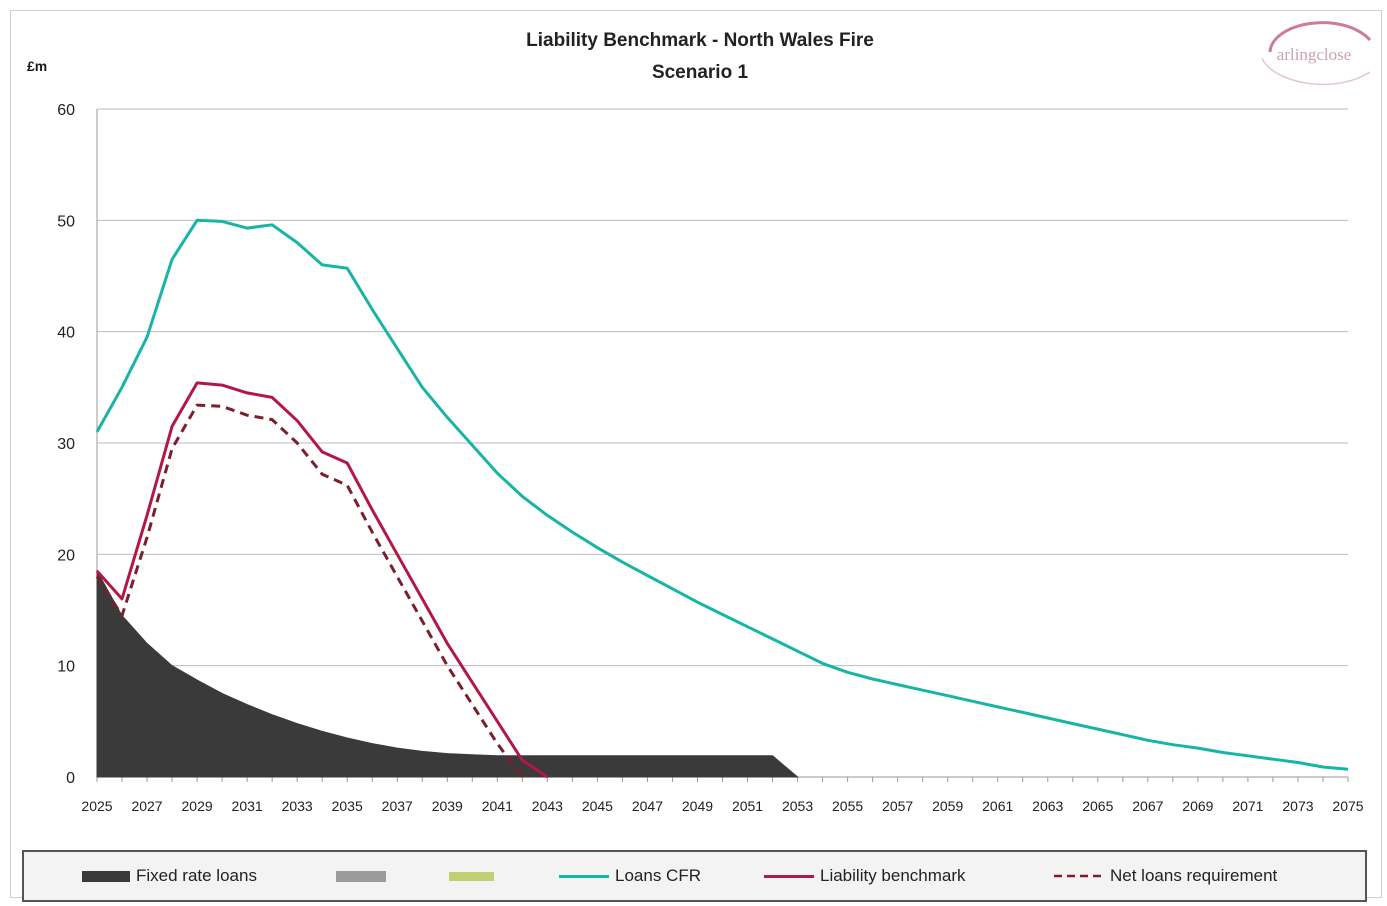 This screenshot has height=906, width=1387. I want to click on legend-item-fixed-rate-loans: Fixed rate loans, so click(169, 876).